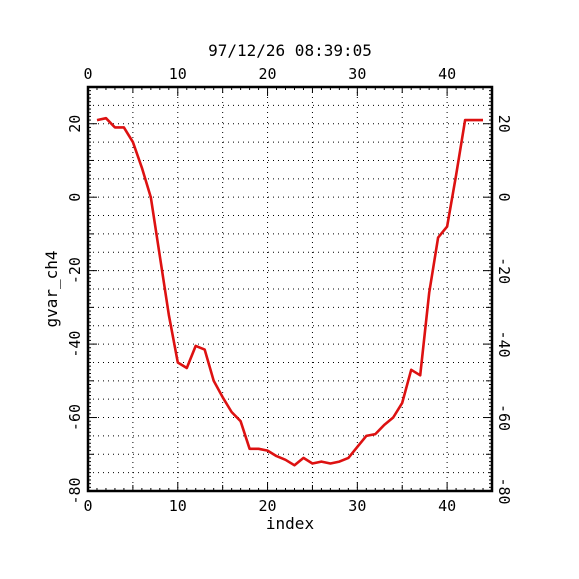 The width and height of the screenshot is (579, 579). Describe the element at coordinates (504, 197) in the screenshot. I see `y-tick-label-right: 0` at that location.